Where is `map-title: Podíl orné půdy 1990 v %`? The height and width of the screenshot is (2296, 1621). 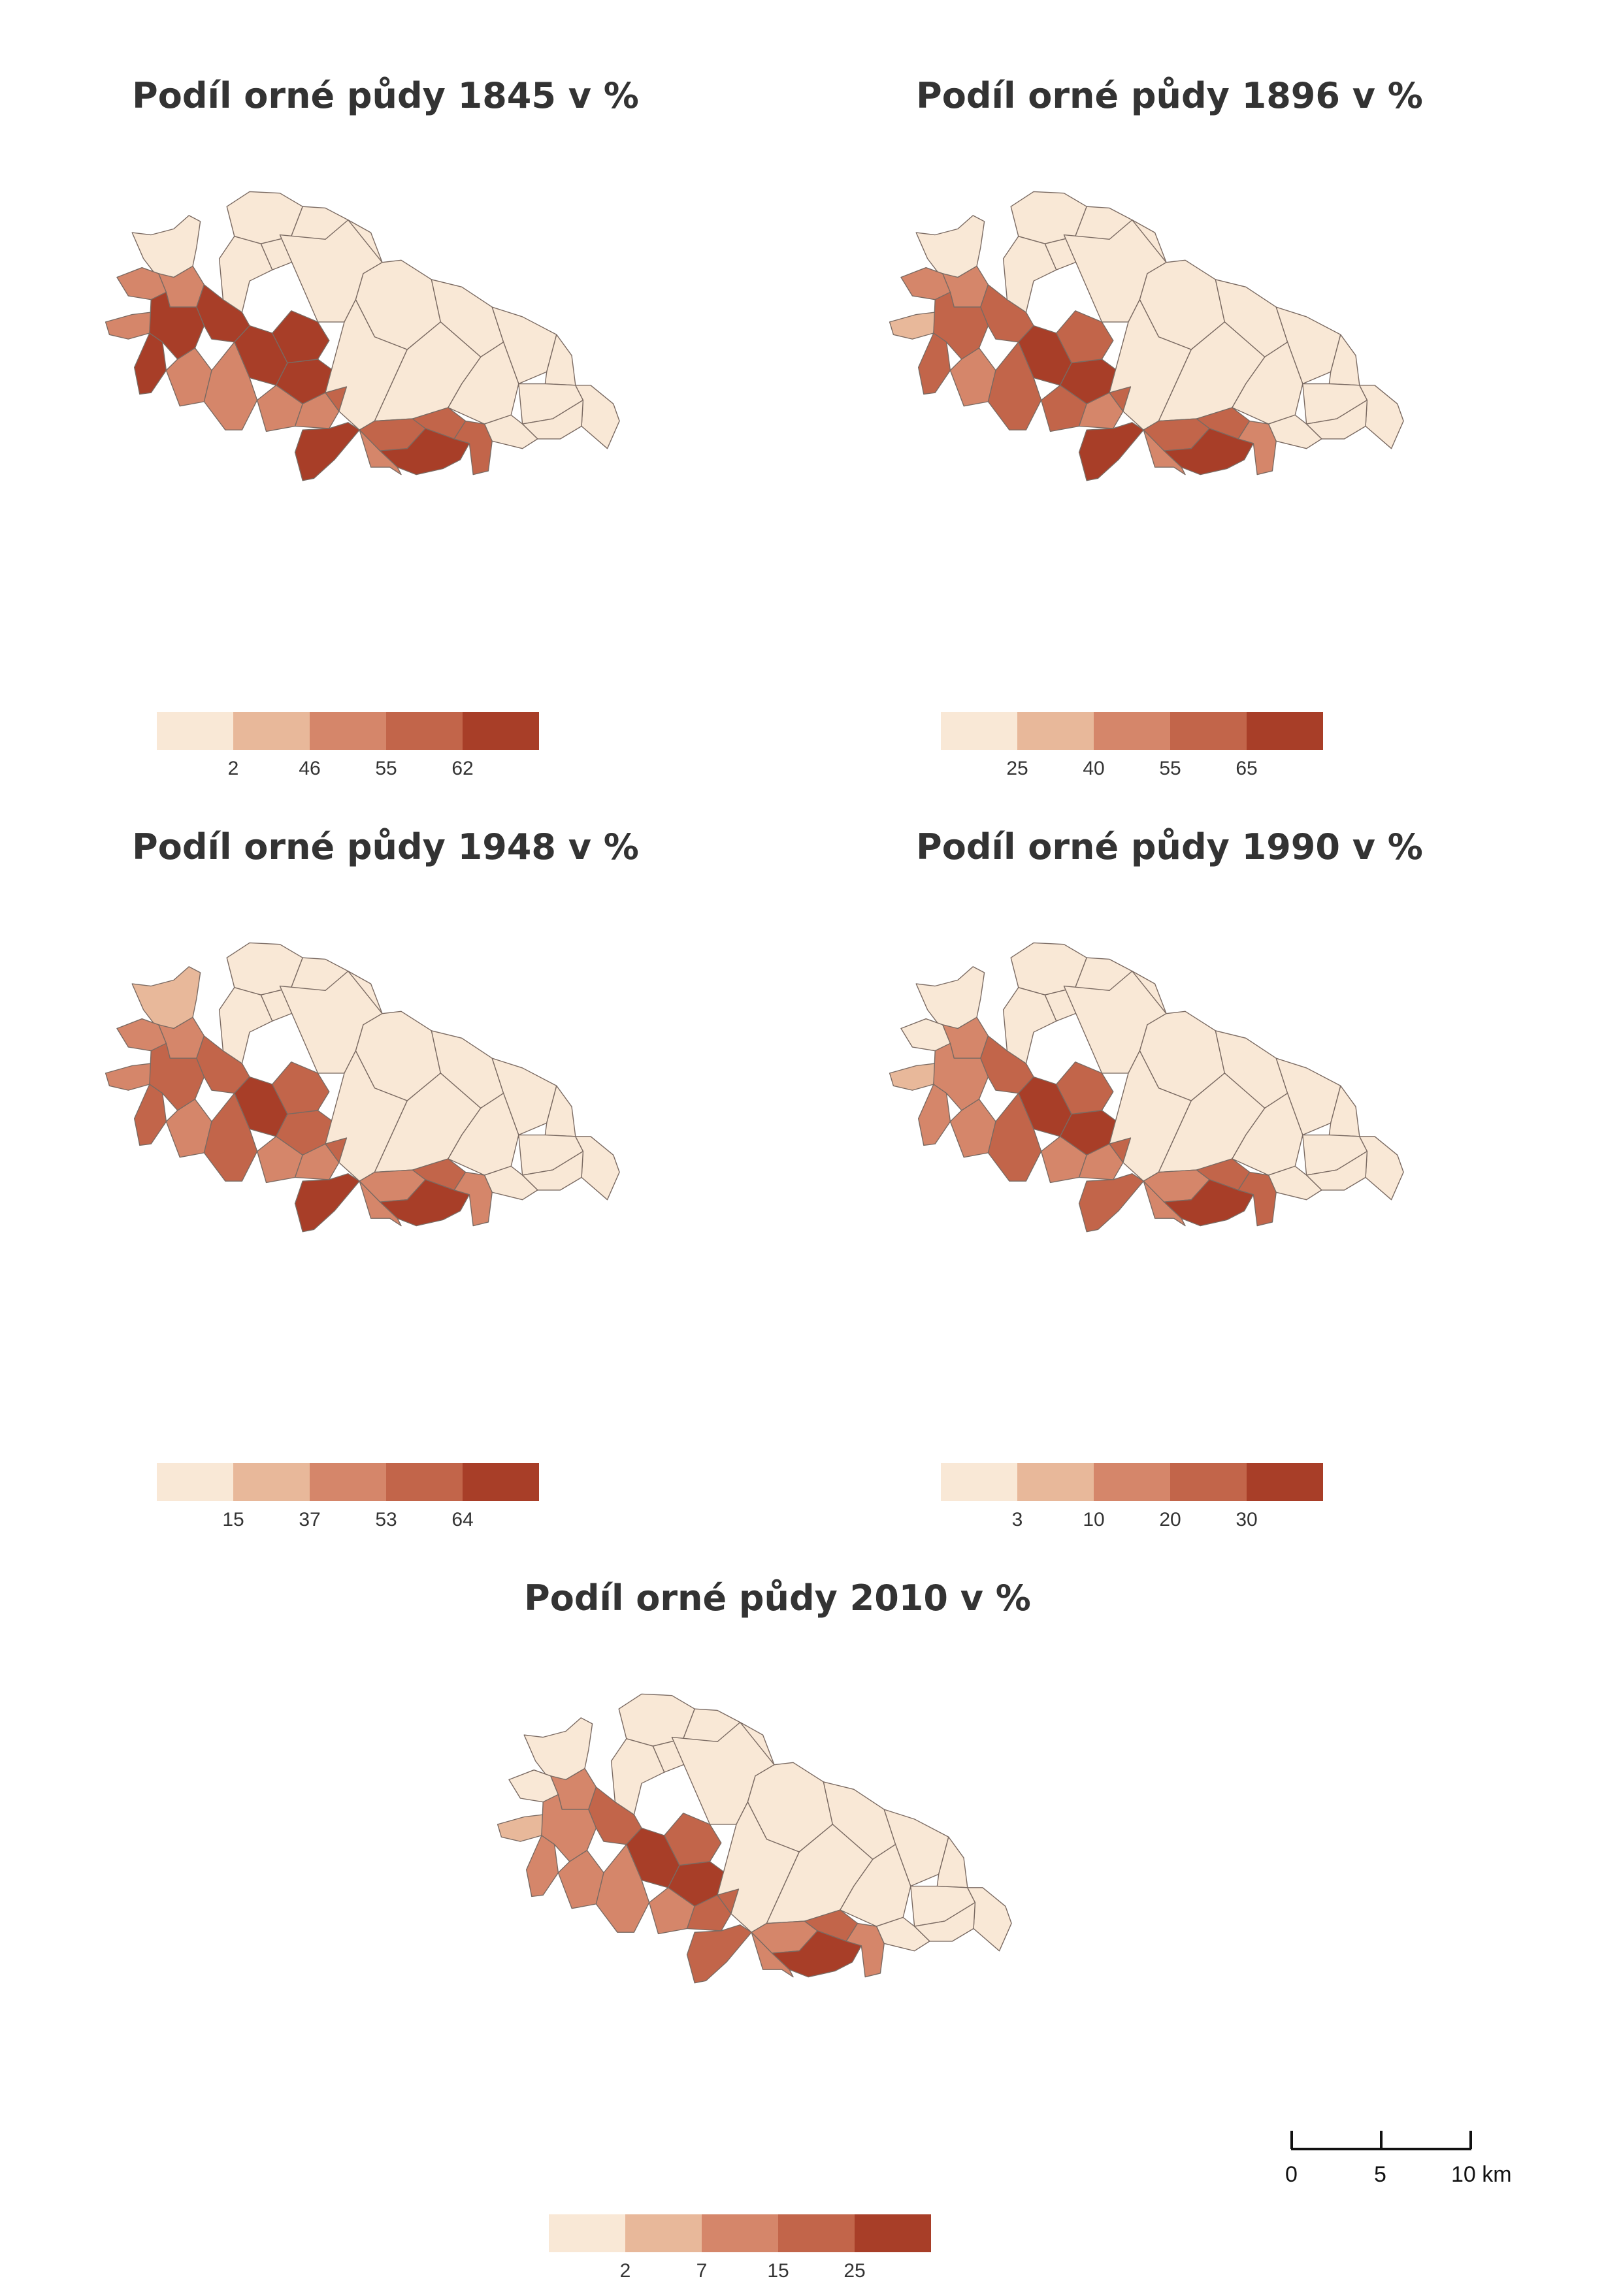 map-title: Podíl orné půdy 1990 v % is located at coordinates (1169, 846).